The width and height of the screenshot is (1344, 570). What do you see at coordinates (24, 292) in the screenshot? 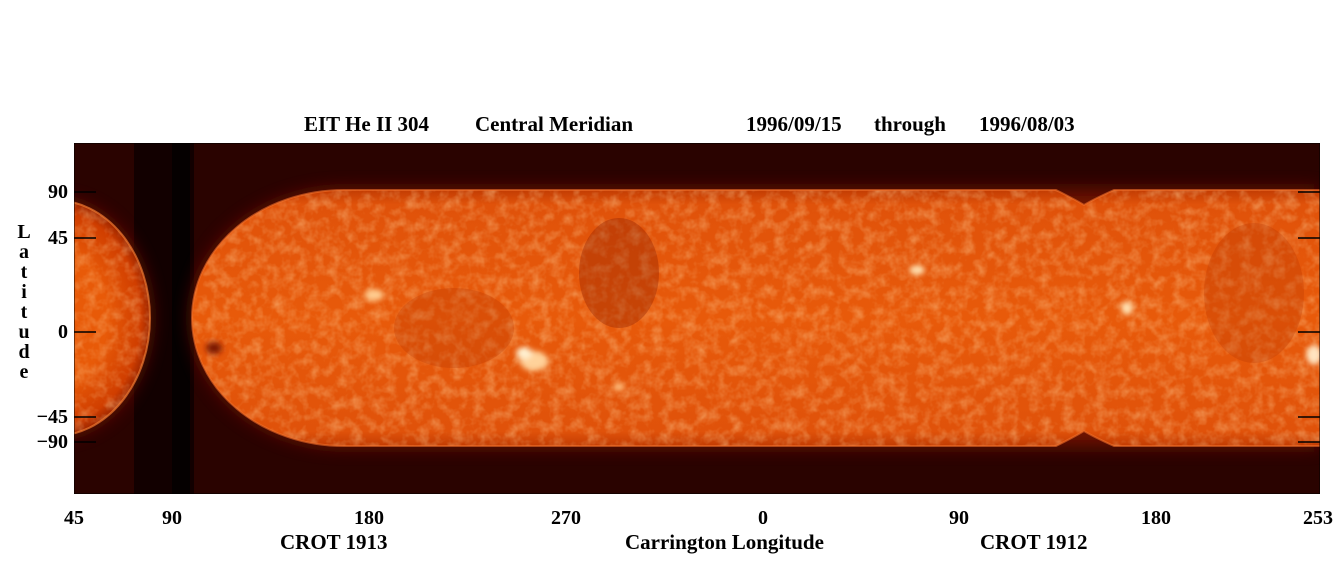
I see `y-axis-letter: i` at bounding box center [24, 292].